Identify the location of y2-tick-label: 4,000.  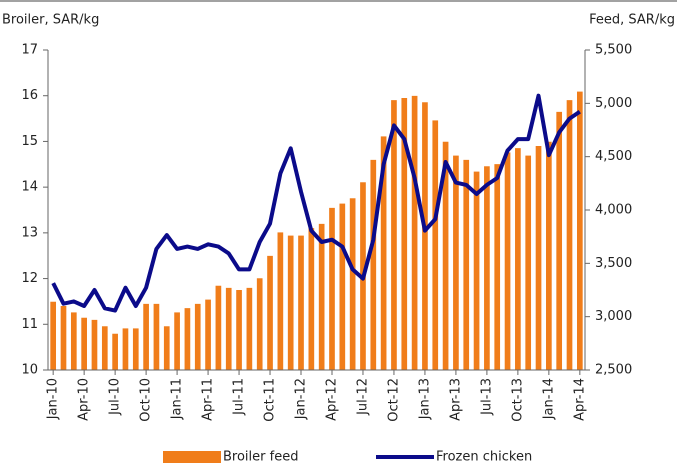
(613, 210).